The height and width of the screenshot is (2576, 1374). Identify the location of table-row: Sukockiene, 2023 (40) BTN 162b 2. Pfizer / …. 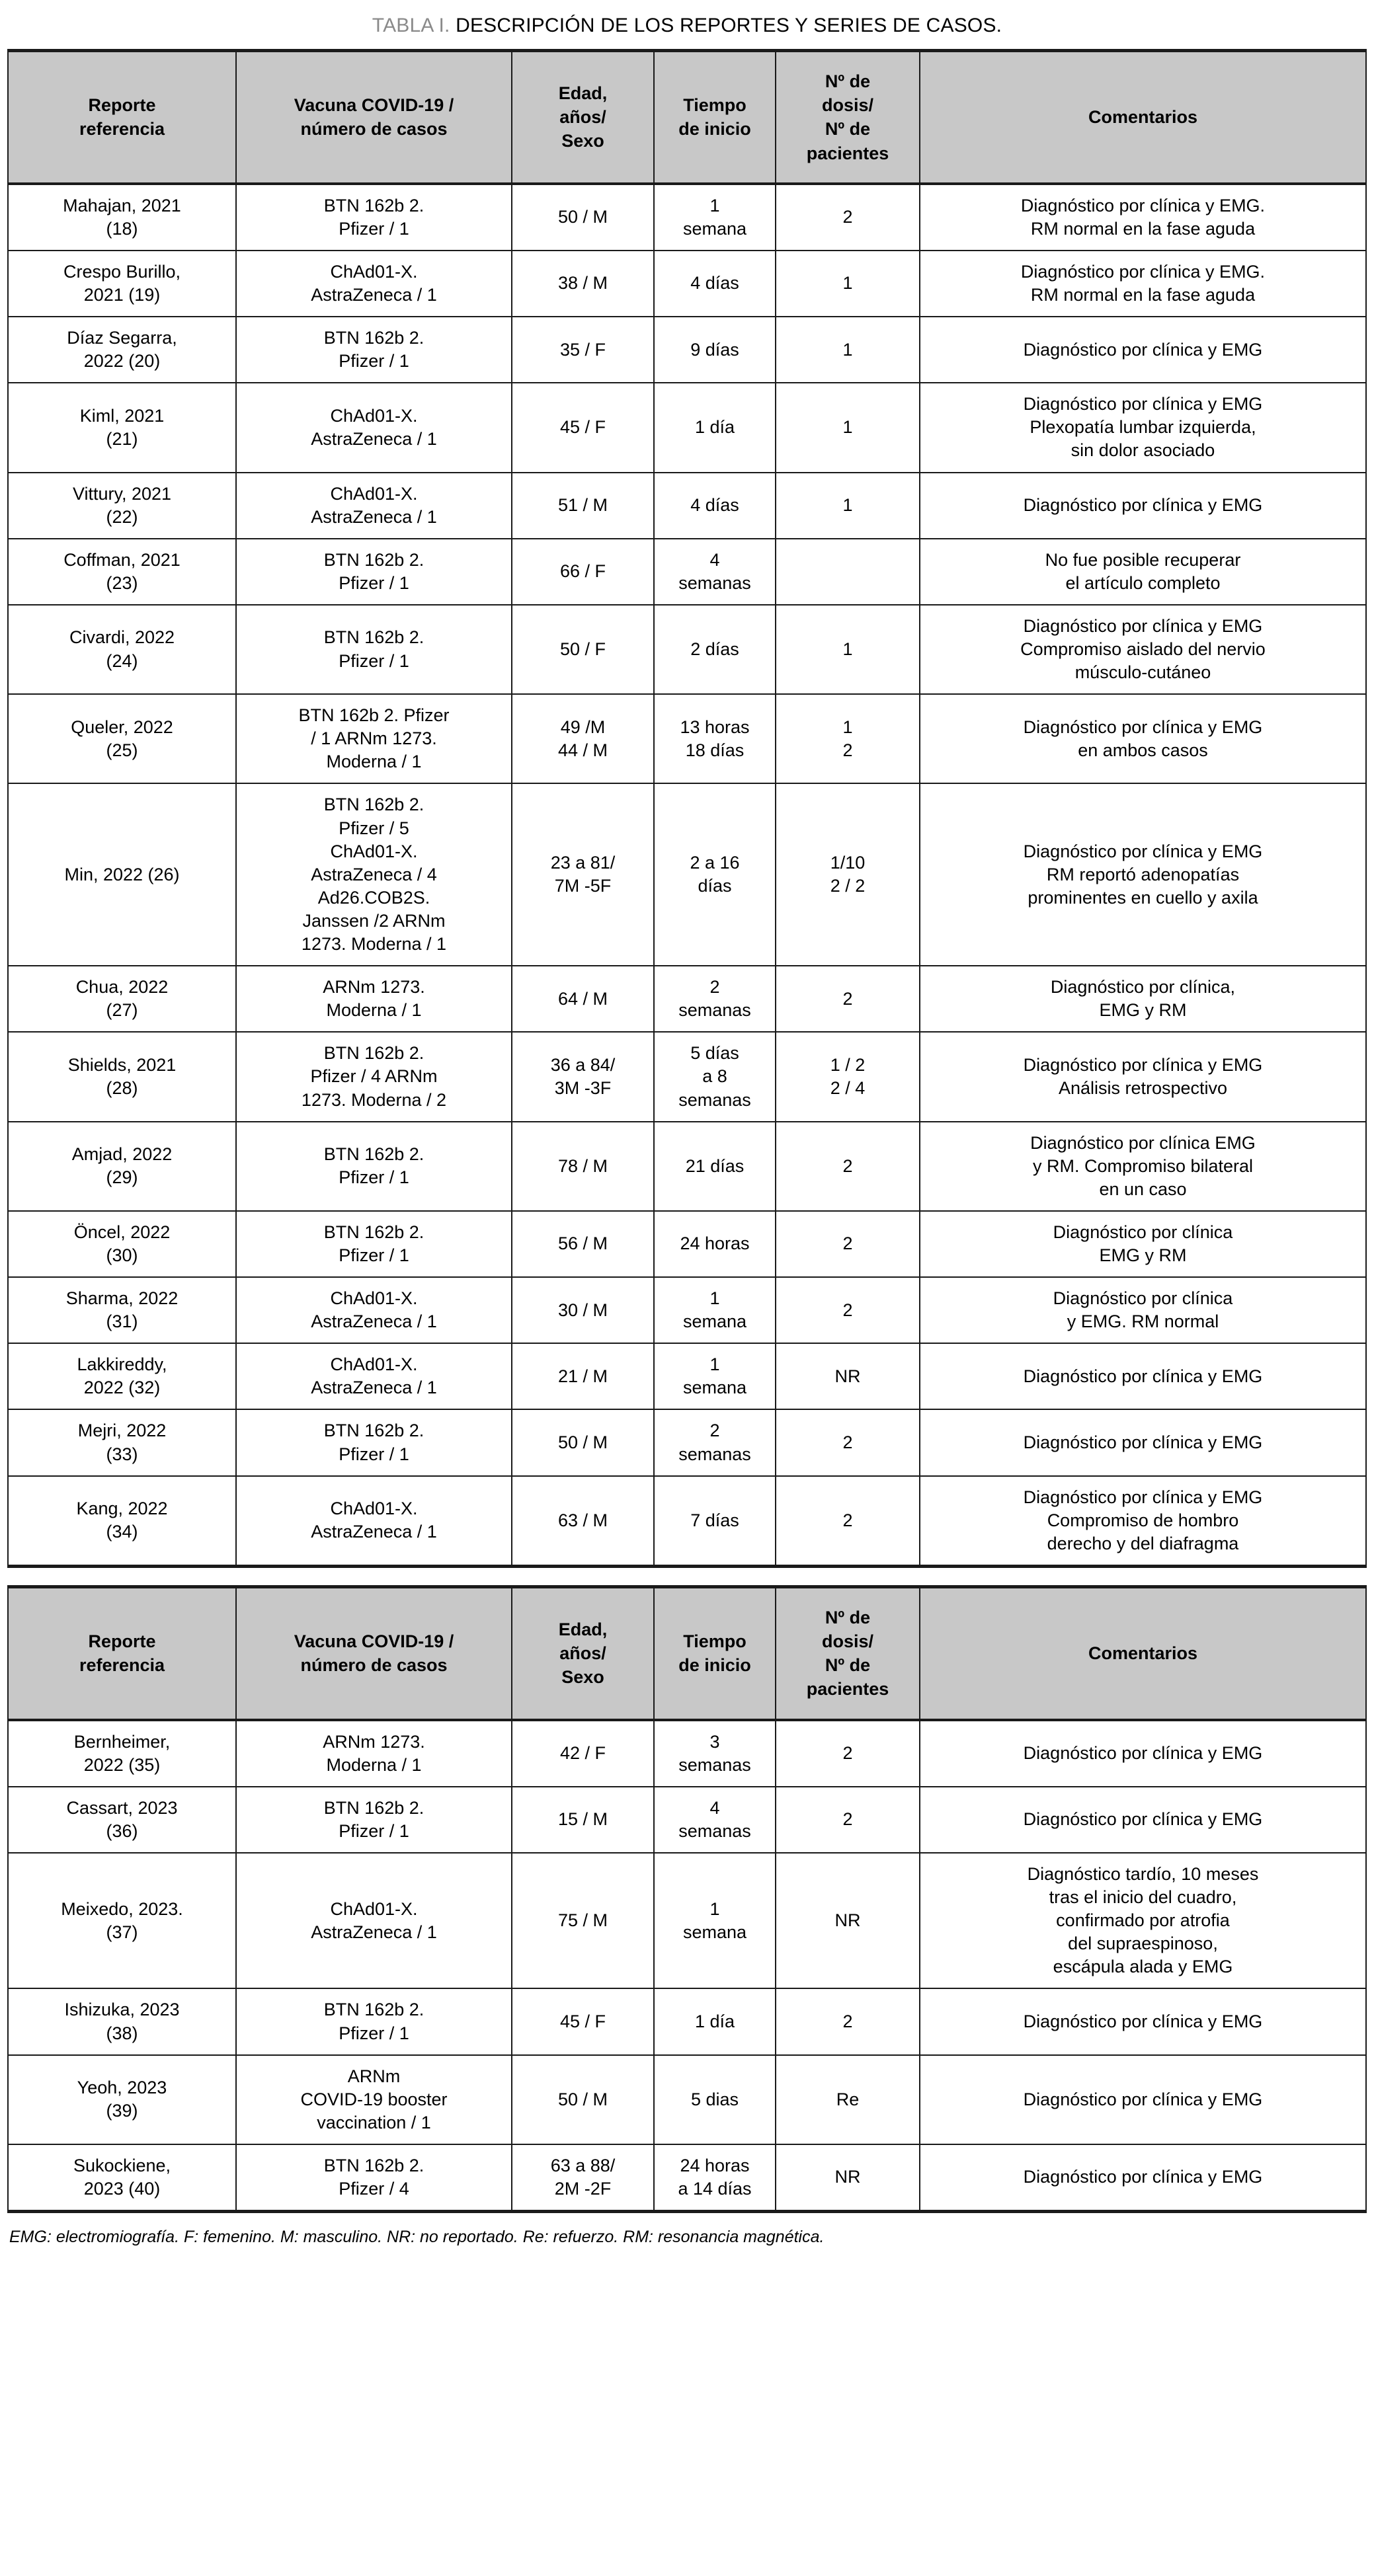
(687, 2178).